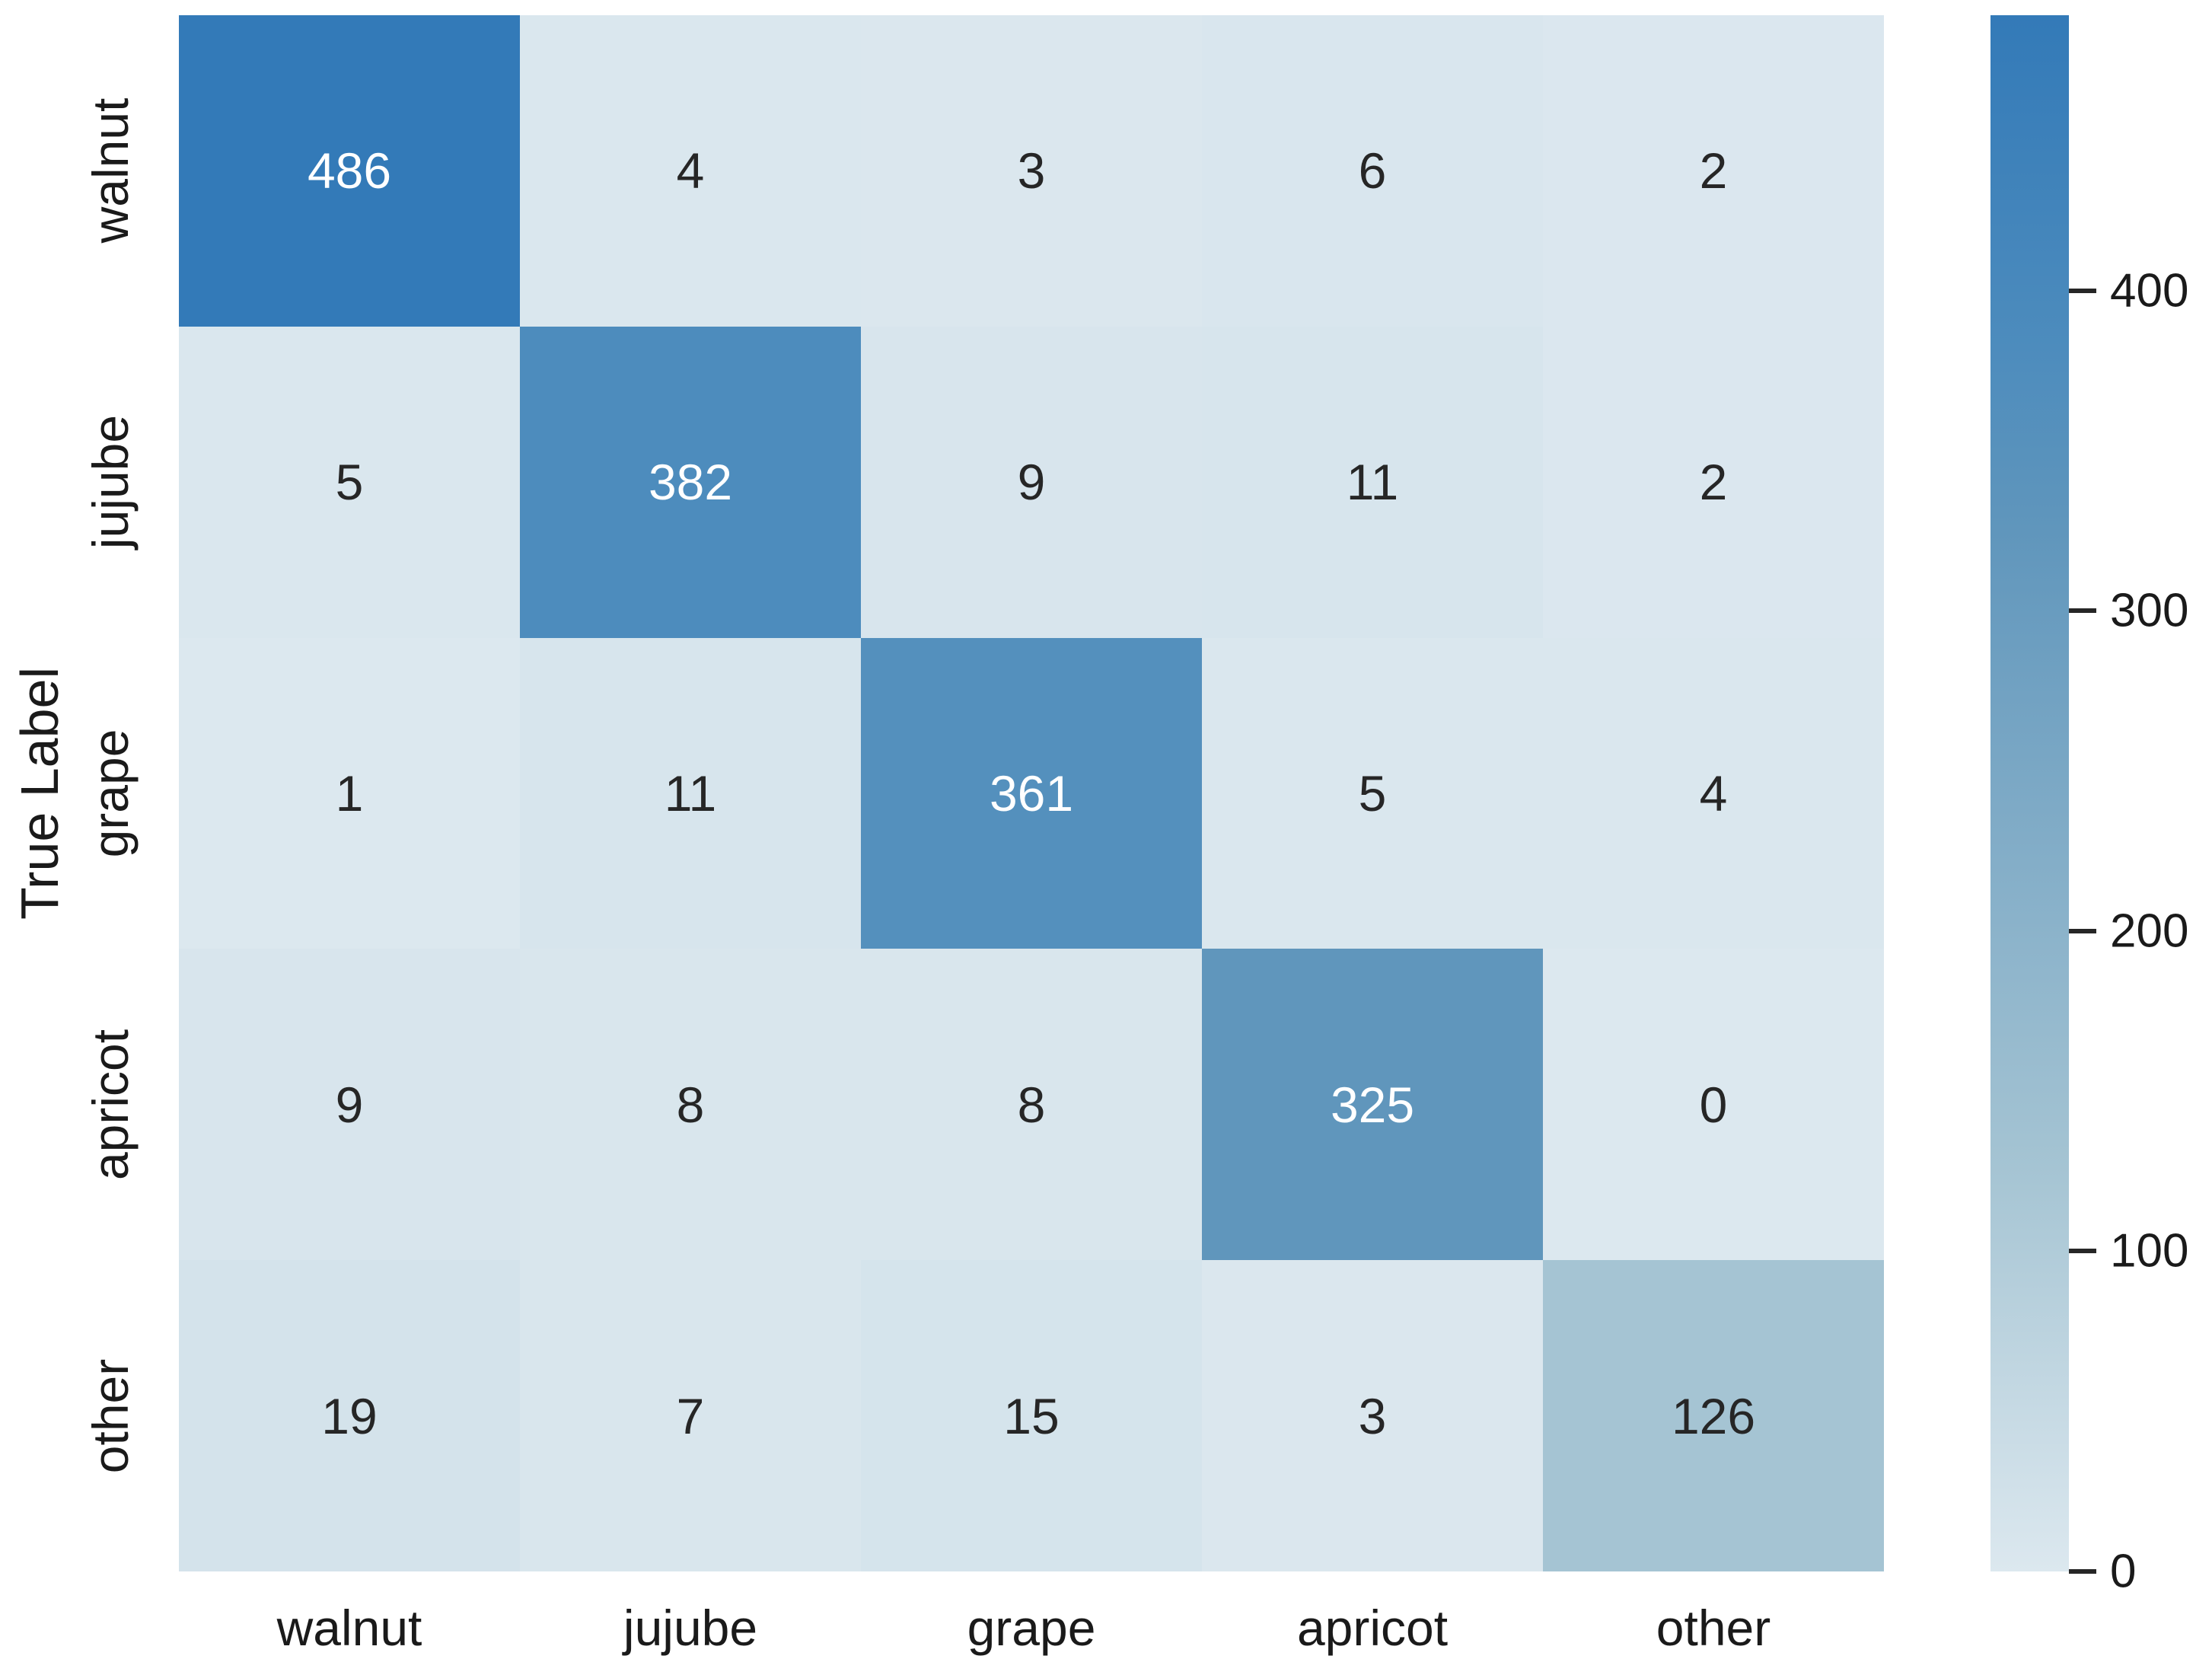  I want to click on cell-value: 486, so click(349, 170).